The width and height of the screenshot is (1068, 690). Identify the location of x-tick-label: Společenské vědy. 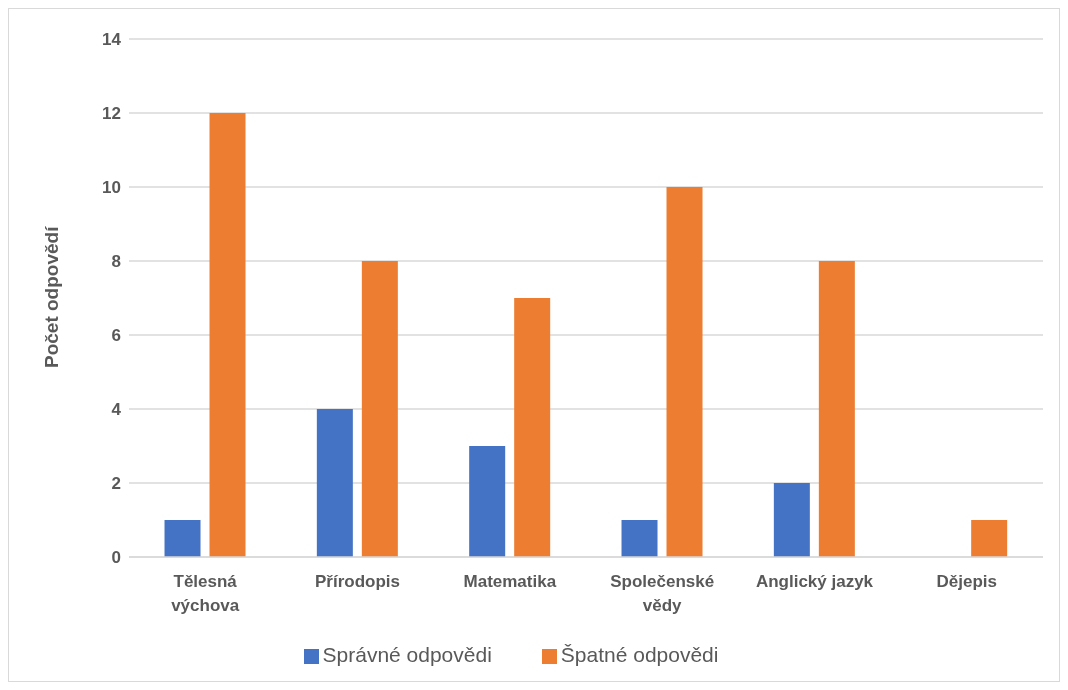
(662, 593).